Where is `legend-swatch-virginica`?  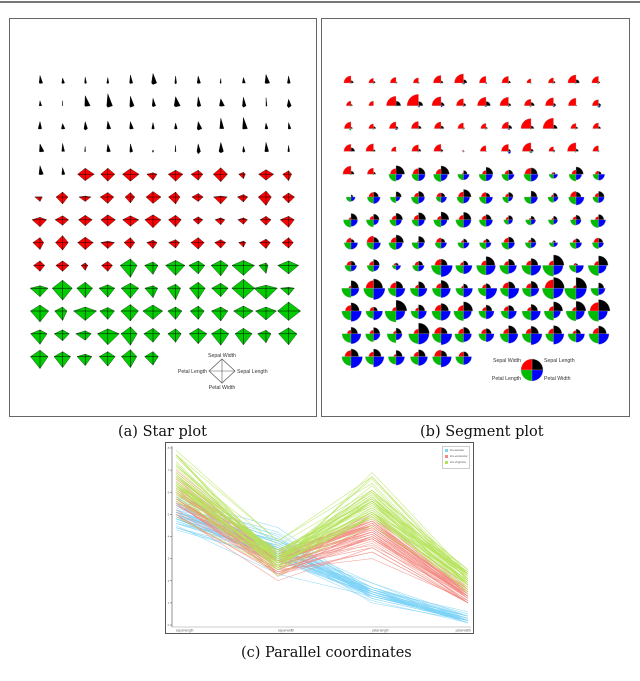
legend-swatch-virginica is located at coordinates (446, 462).